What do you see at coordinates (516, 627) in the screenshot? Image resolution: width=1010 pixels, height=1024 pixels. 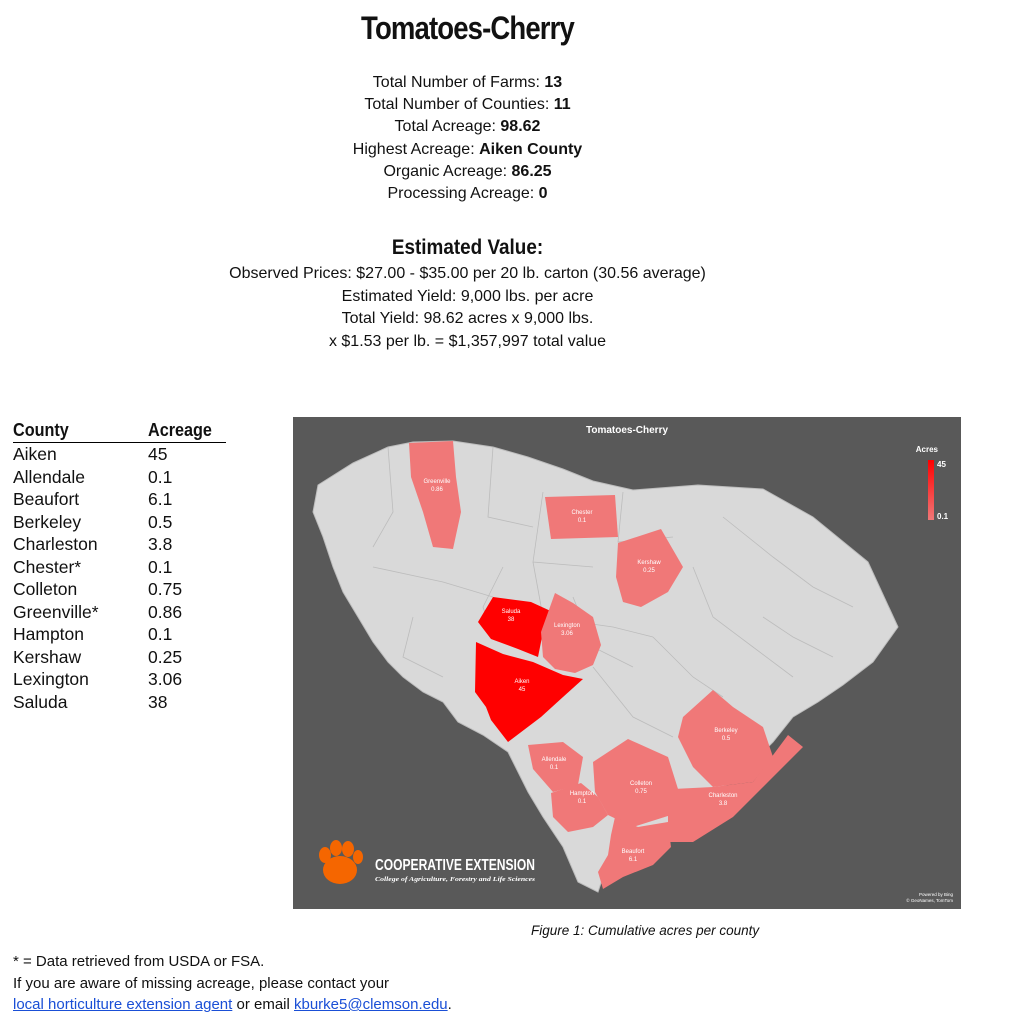 I see `county-saluda` at bounding box center [516, 627].